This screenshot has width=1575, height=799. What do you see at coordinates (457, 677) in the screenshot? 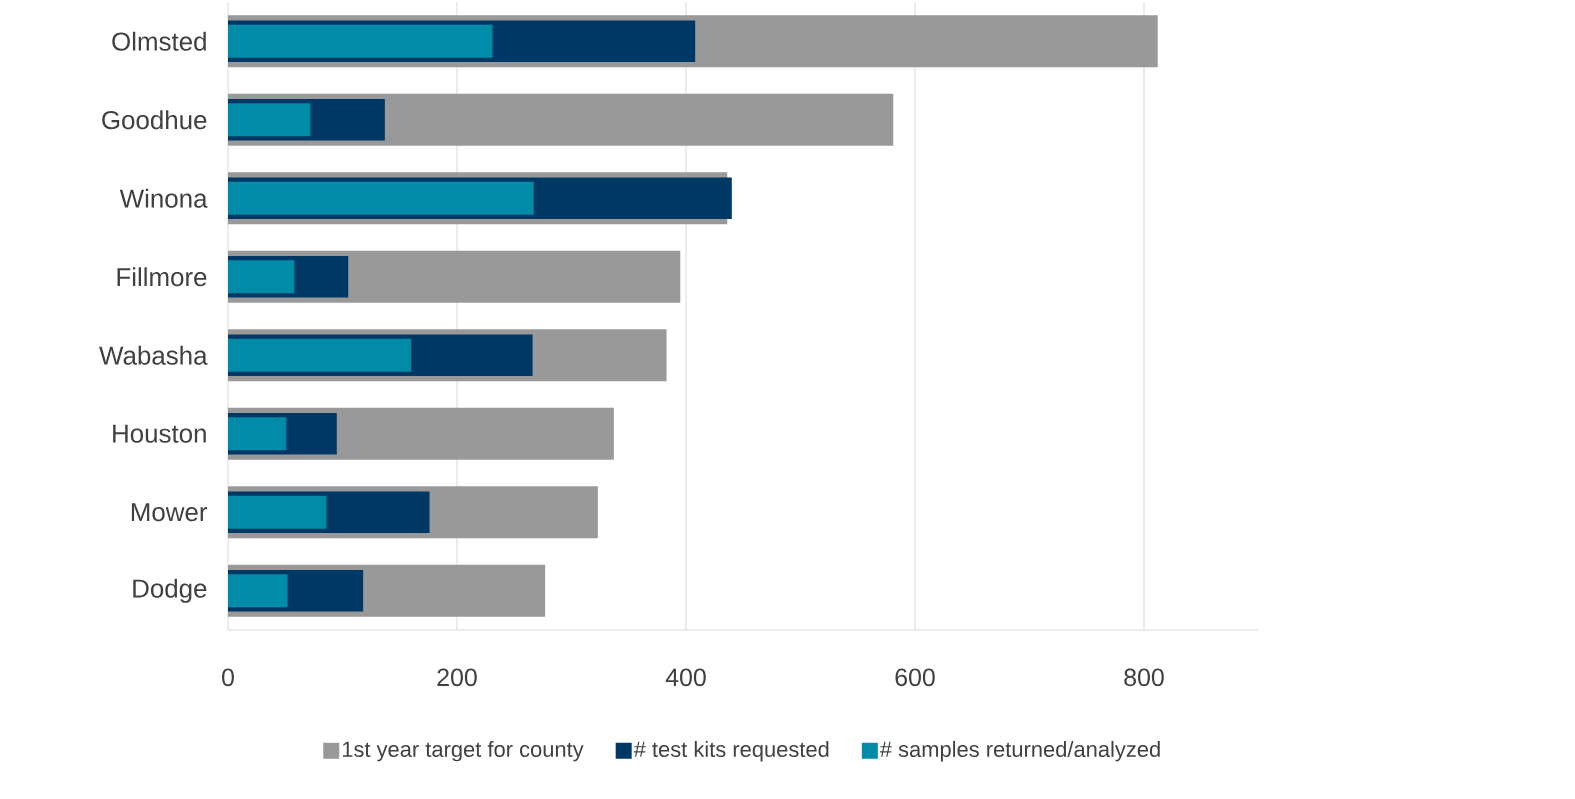
I see `x-tick-label: 200` at bounding box center [457, 677].